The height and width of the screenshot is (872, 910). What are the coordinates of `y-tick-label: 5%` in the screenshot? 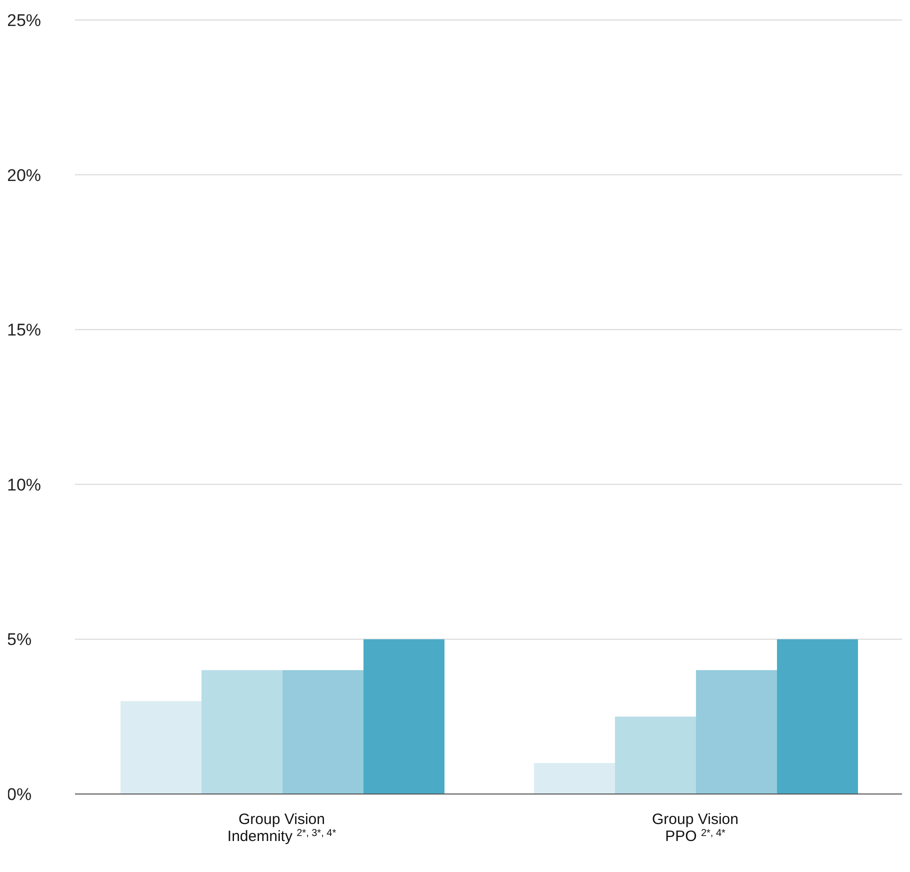 It's located at (19, 640).